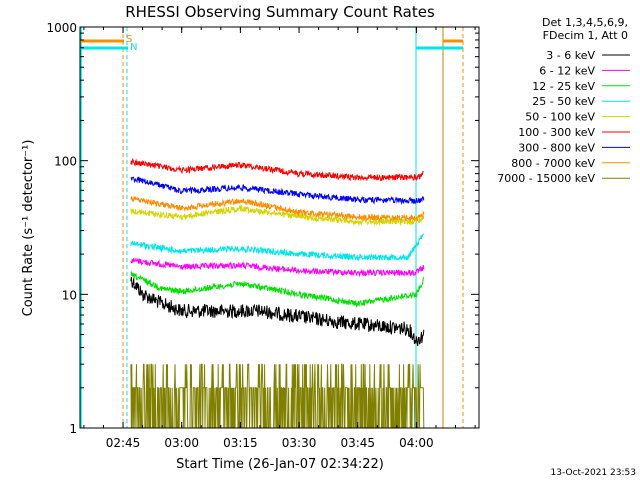 The height and width of the screenshot is (480, 640). Describe the element at coordinates (133, 47) in the screenshot. I see `marker-label-n: N` at that location.